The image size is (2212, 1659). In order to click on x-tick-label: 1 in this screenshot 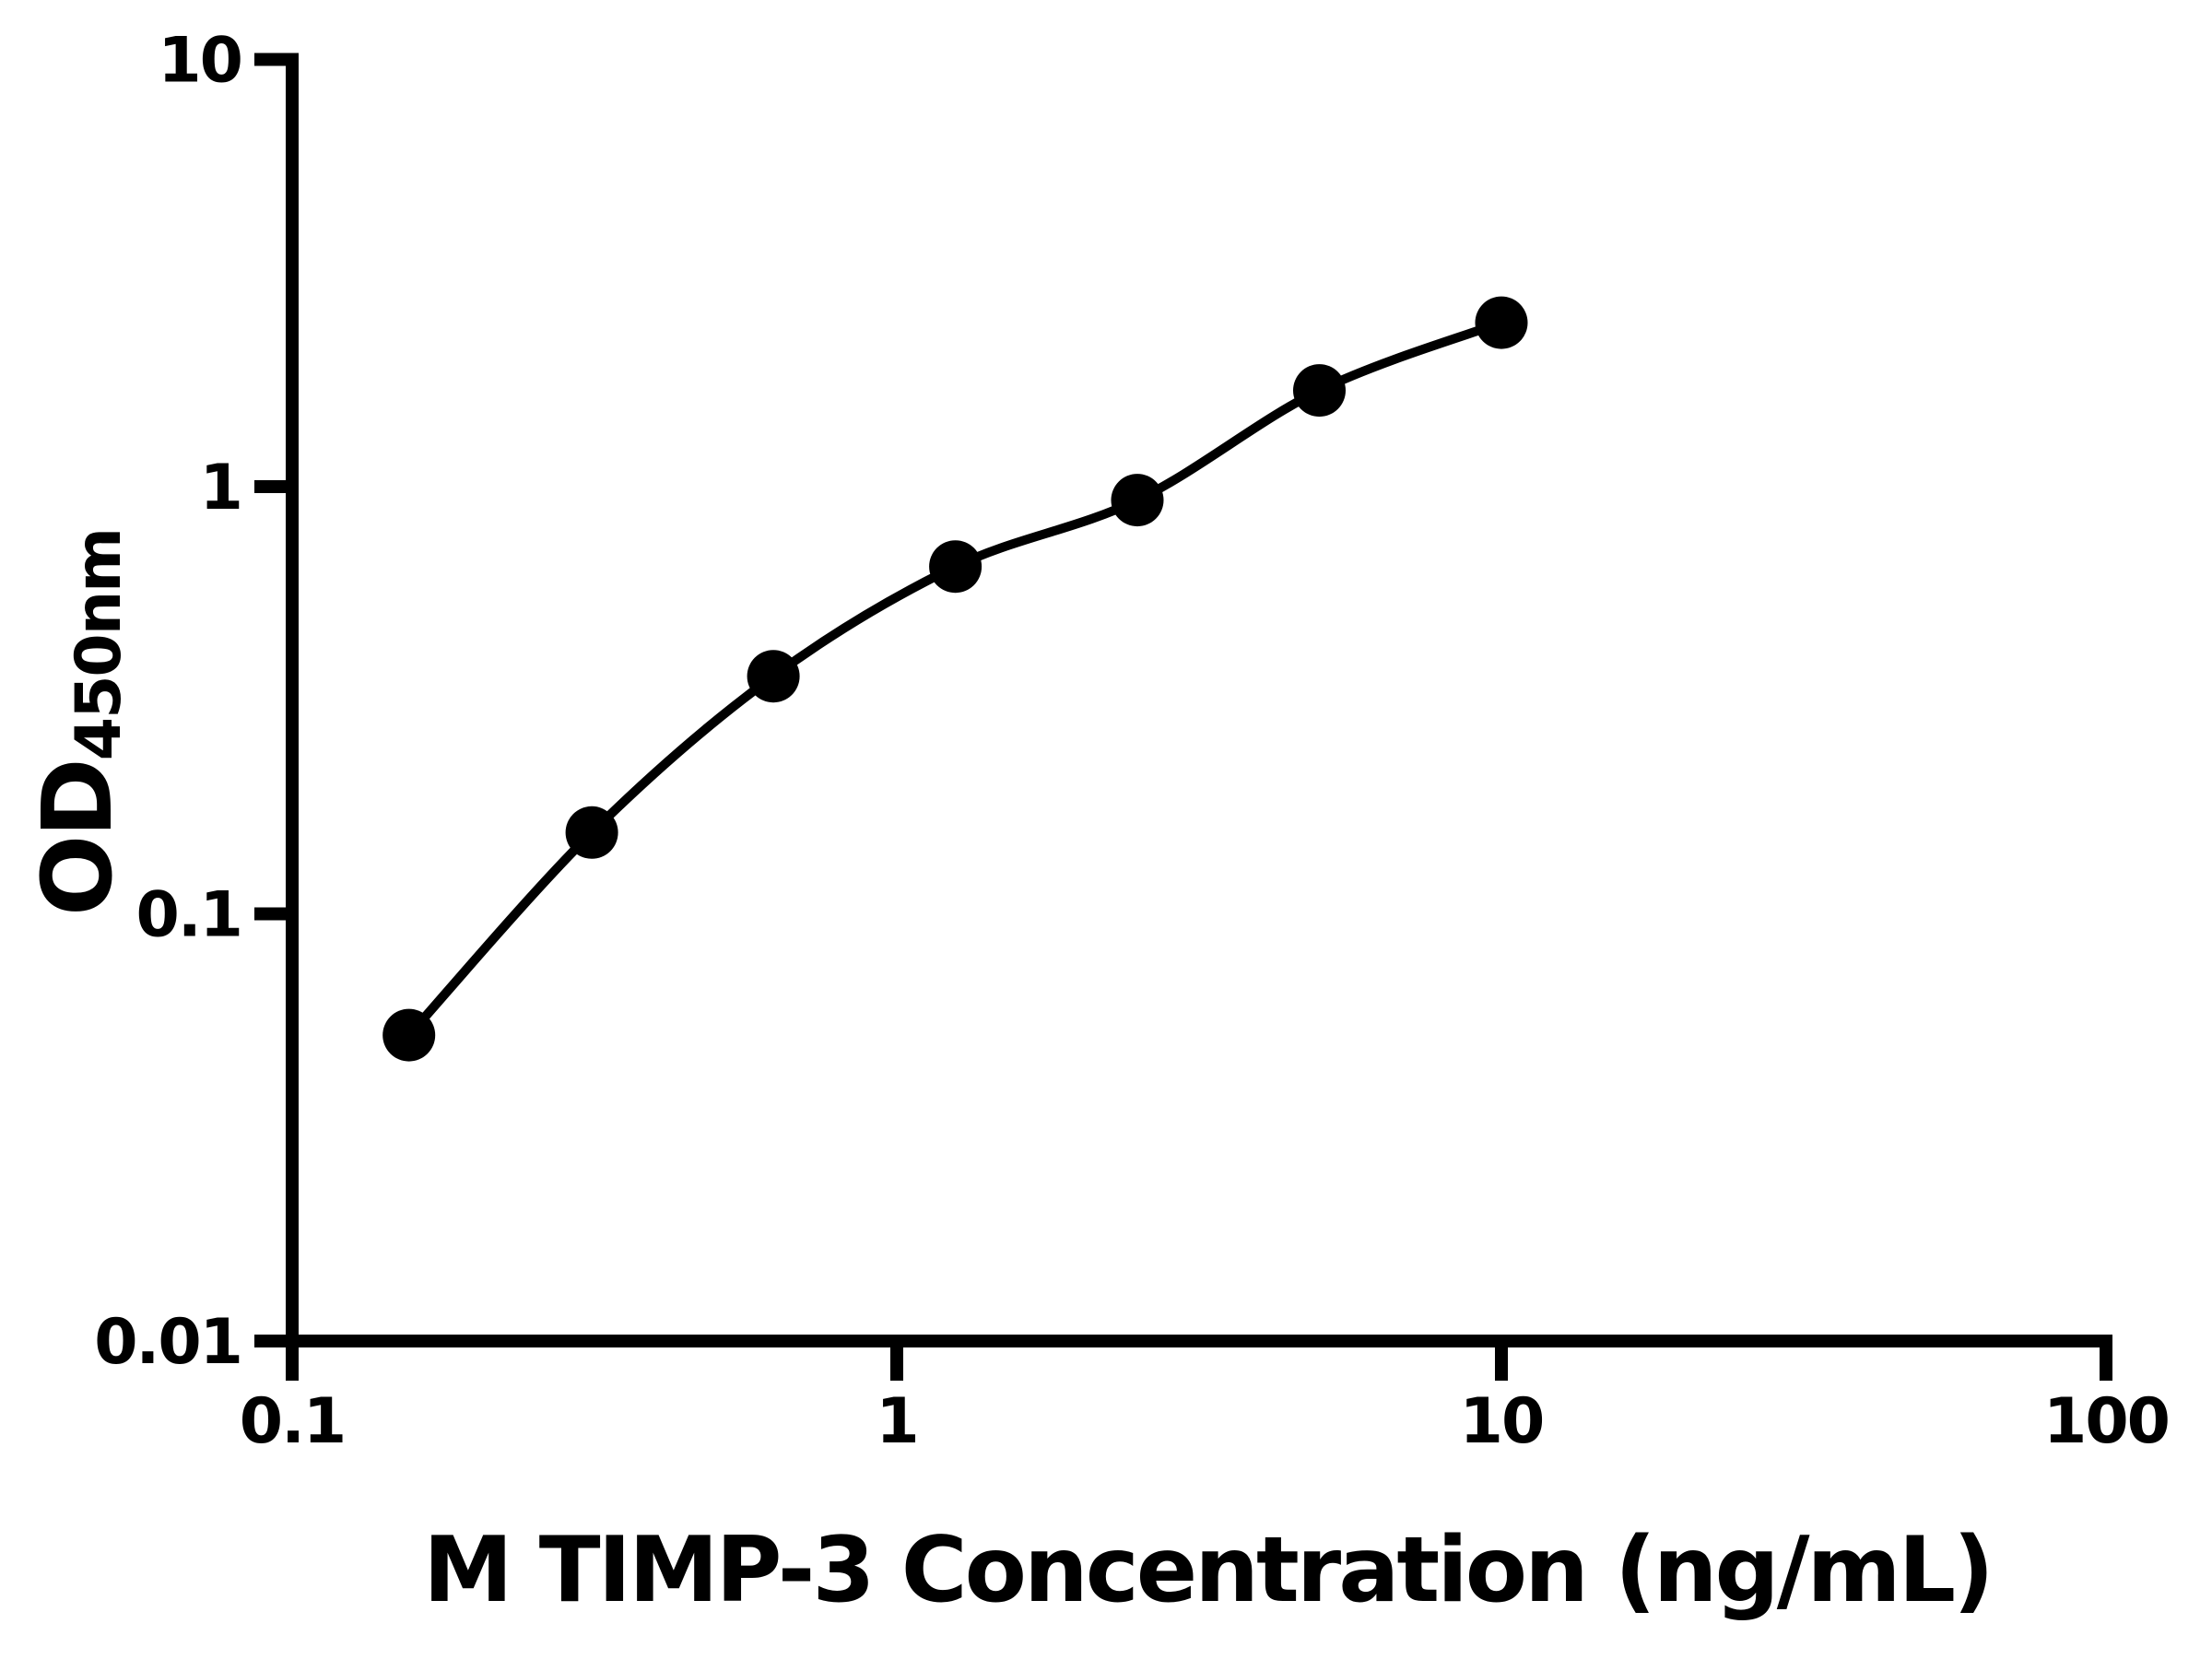, I will do `click(896, 1421)`.